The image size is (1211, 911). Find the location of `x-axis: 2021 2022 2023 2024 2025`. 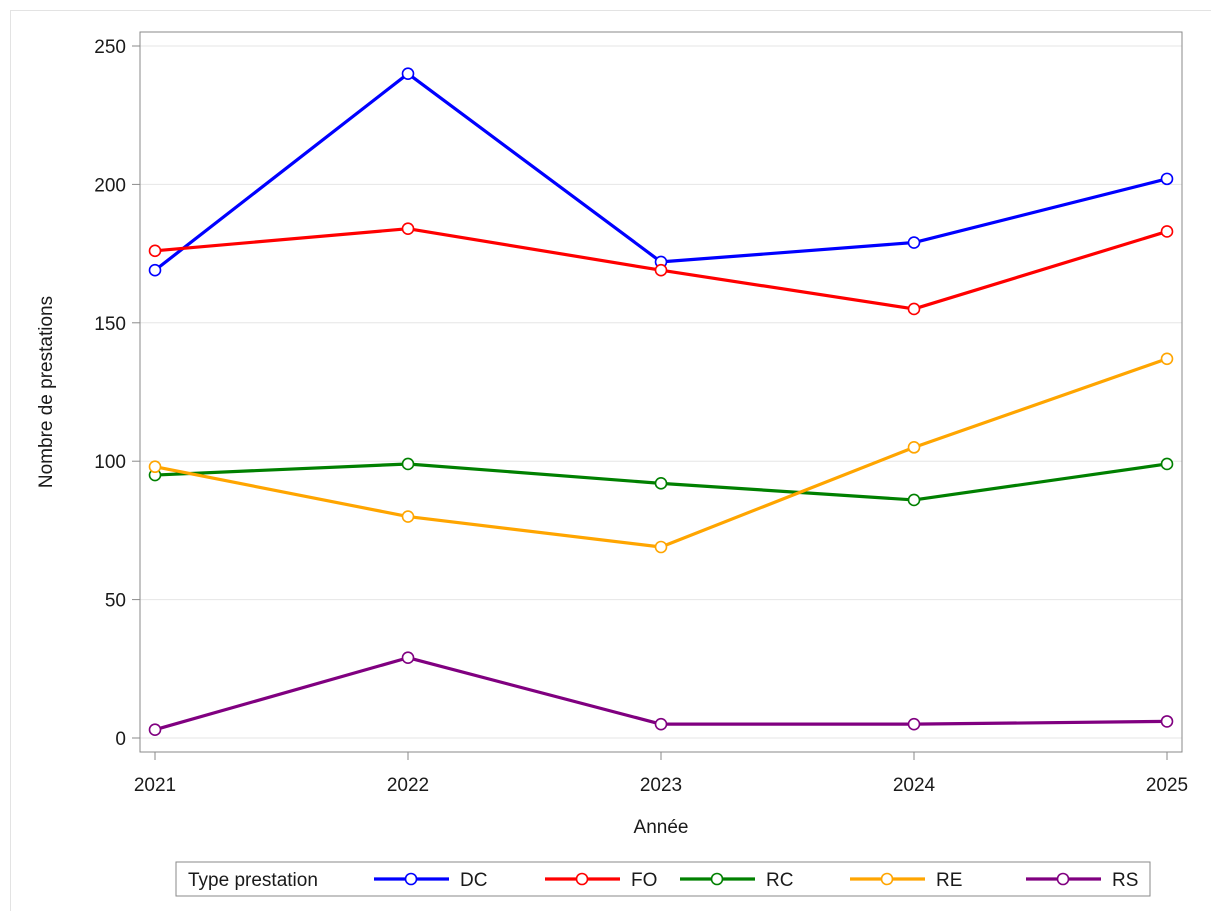

x-axis: 2021 2022 2023 2024 2025 is located at coordinates (661, 774).